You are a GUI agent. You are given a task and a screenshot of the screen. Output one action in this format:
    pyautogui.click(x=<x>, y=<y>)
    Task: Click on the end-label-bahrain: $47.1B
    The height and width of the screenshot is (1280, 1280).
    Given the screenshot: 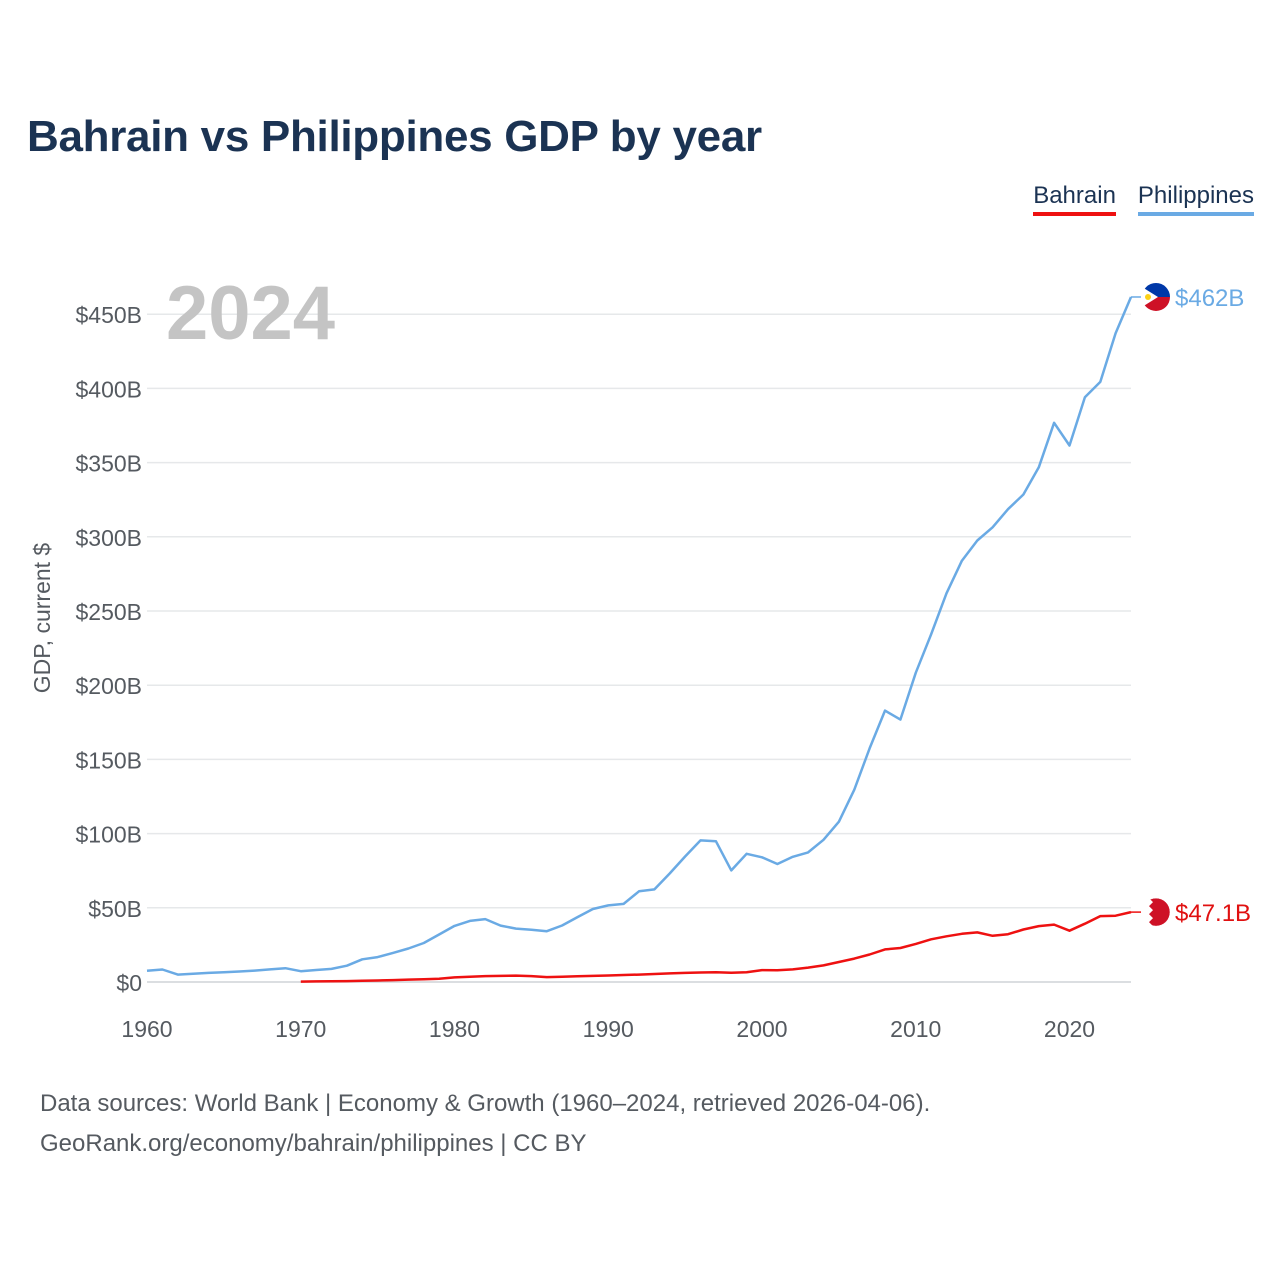 What is the action you would take?
    pyautogui.click(x=1213, y=913)
    